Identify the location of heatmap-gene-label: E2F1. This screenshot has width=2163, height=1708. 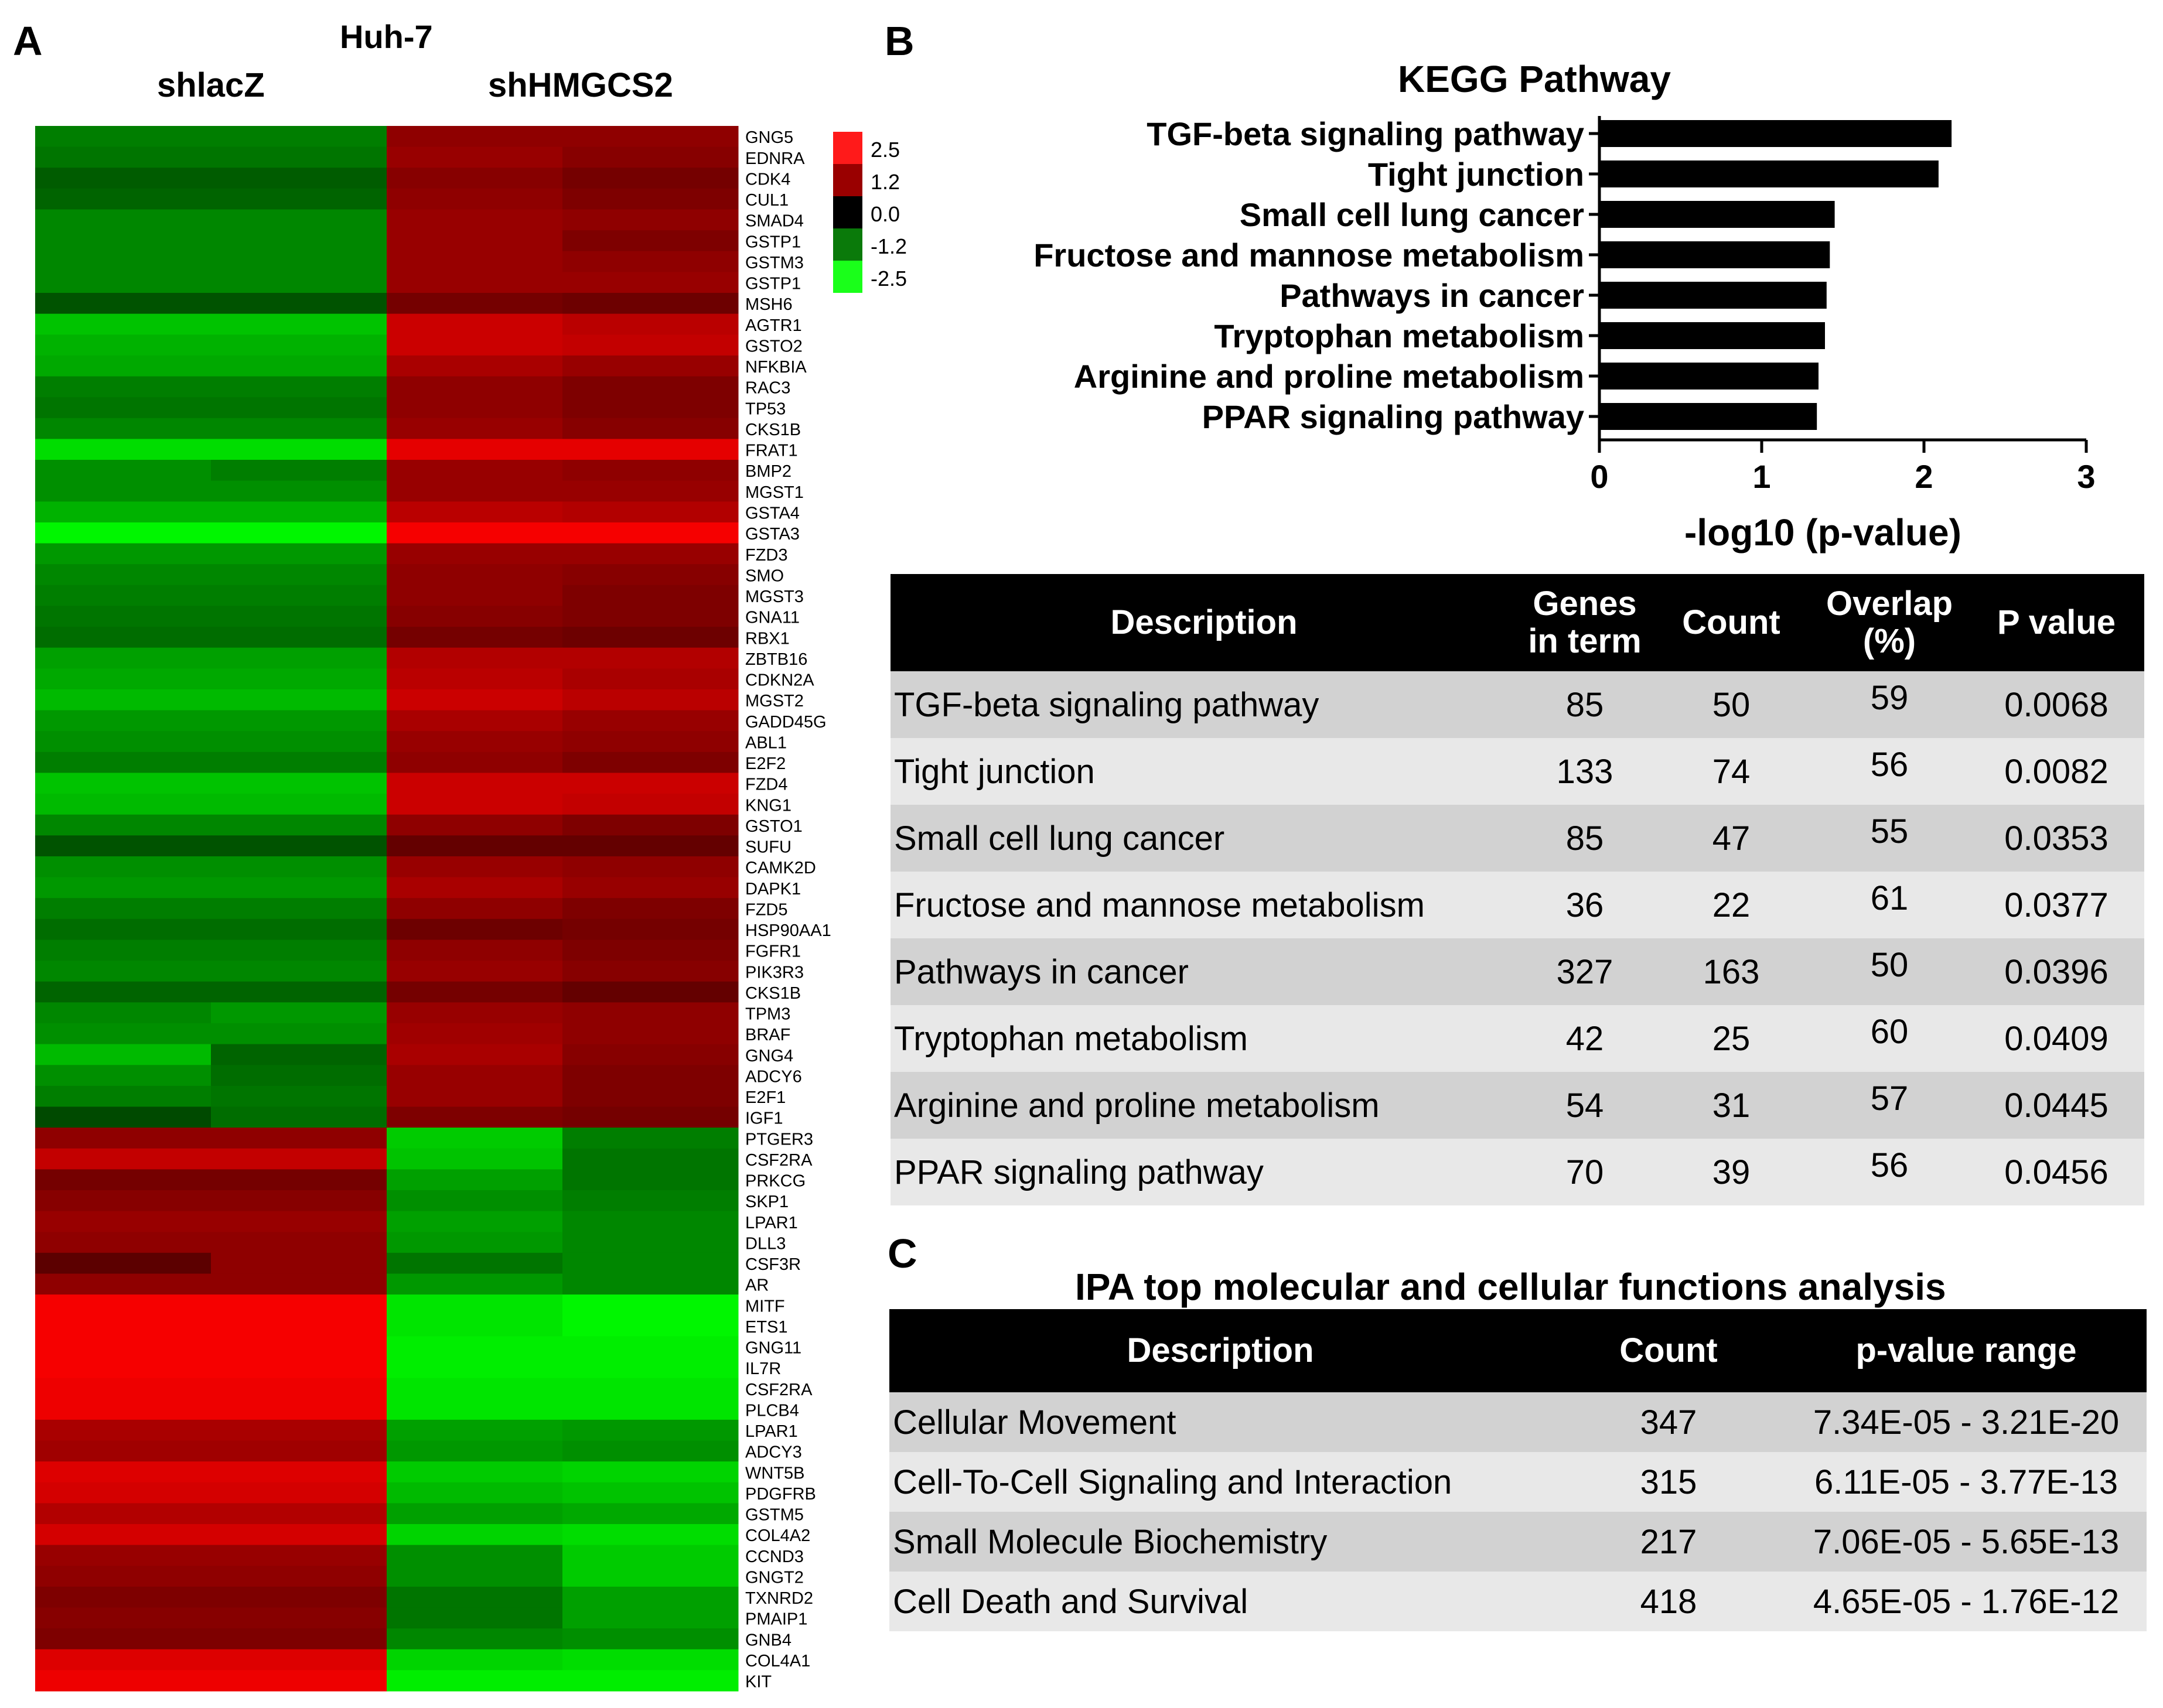
(766, 1097).